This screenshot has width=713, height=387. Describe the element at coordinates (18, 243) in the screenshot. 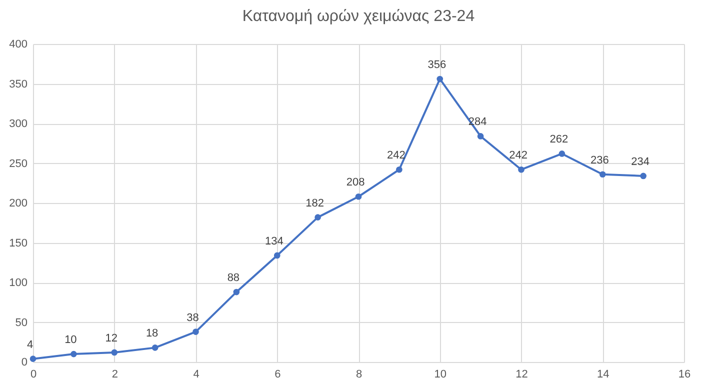

I see `y-tick-label: 150` at that location.